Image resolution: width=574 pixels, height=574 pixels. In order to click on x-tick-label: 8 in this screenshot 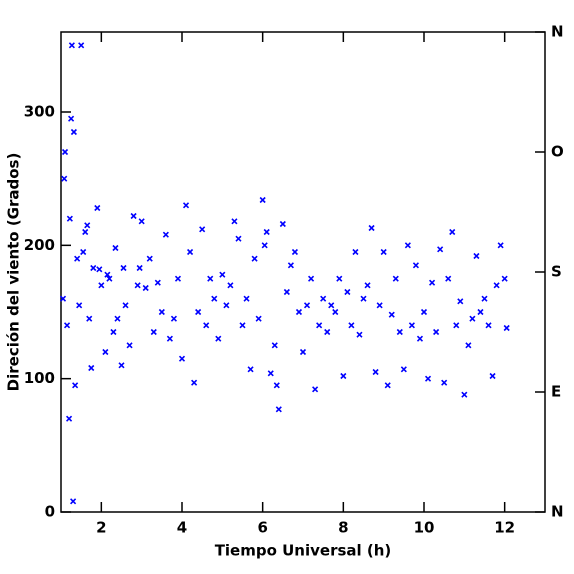, I will do `click(343, 528)`.